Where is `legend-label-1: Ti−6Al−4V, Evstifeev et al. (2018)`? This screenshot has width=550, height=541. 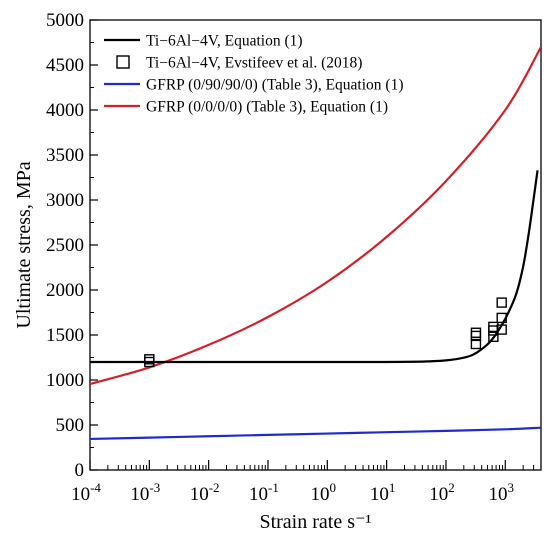
legend-label-1: Ti−6Al−4V, Evstifeev et al. (2018) is located at coordinates (254, 63).